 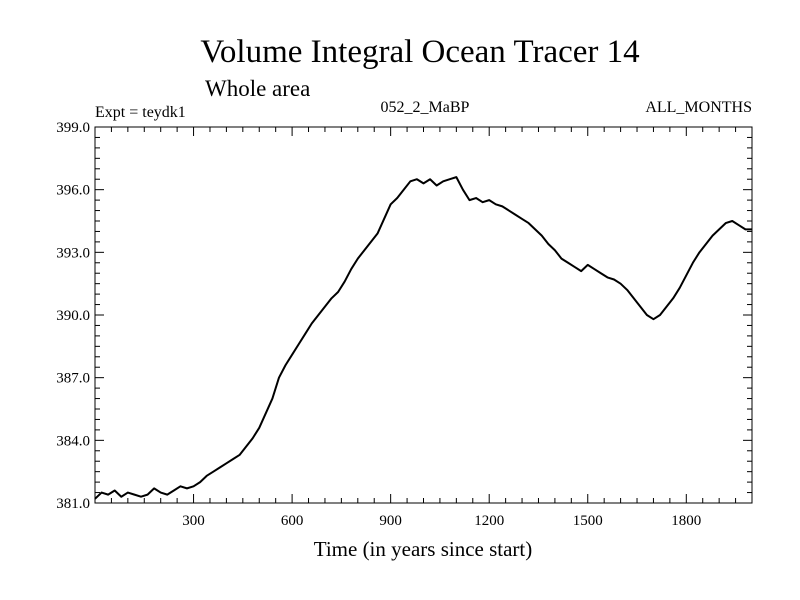 What do you see at coordinates (588, 521) in the screenshot?
I see `x-tick-label: 1500` at bounding box center [588, 521].